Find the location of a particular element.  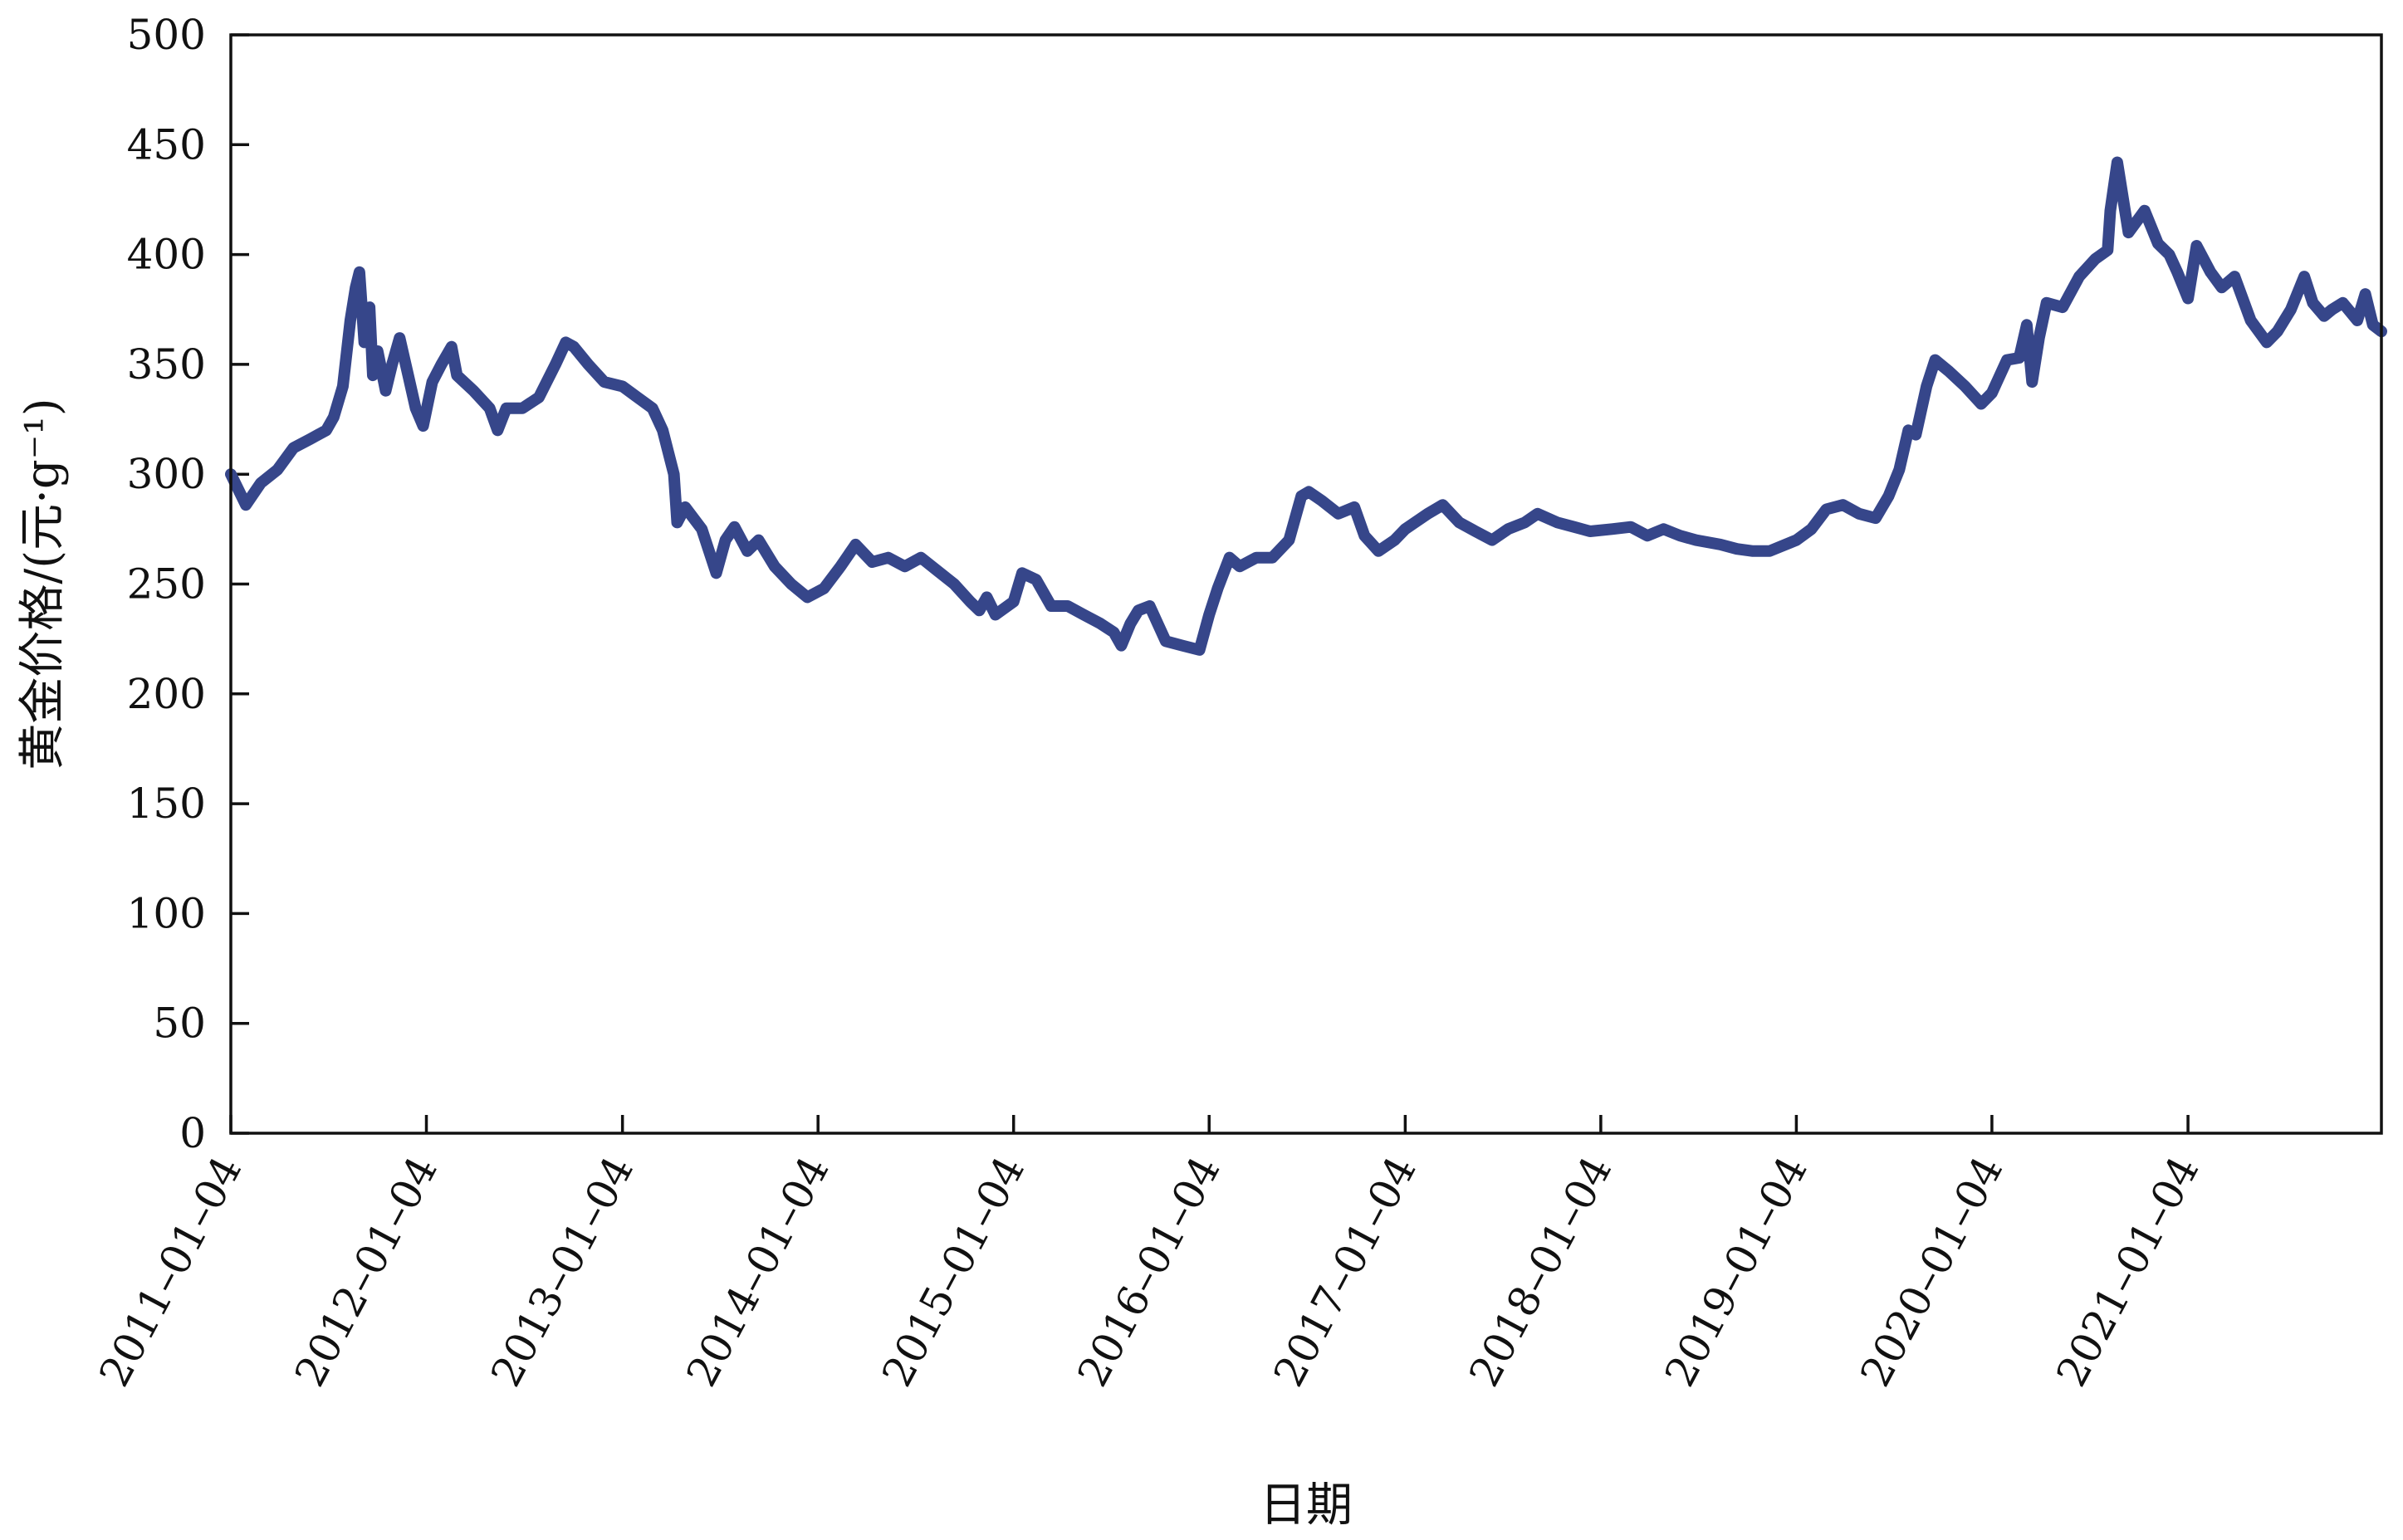

x-axis-title: 日期 is located at coordinates (1306, 1506).